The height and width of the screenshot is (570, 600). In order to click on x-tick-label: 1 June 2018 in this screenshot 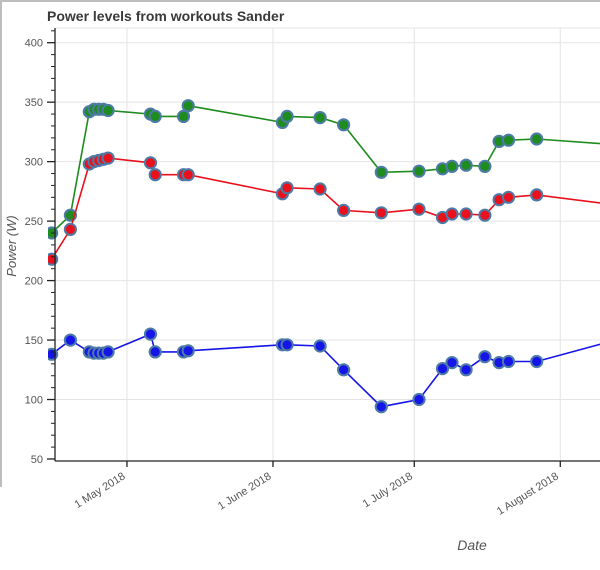, I will do `click(245, 491)`.